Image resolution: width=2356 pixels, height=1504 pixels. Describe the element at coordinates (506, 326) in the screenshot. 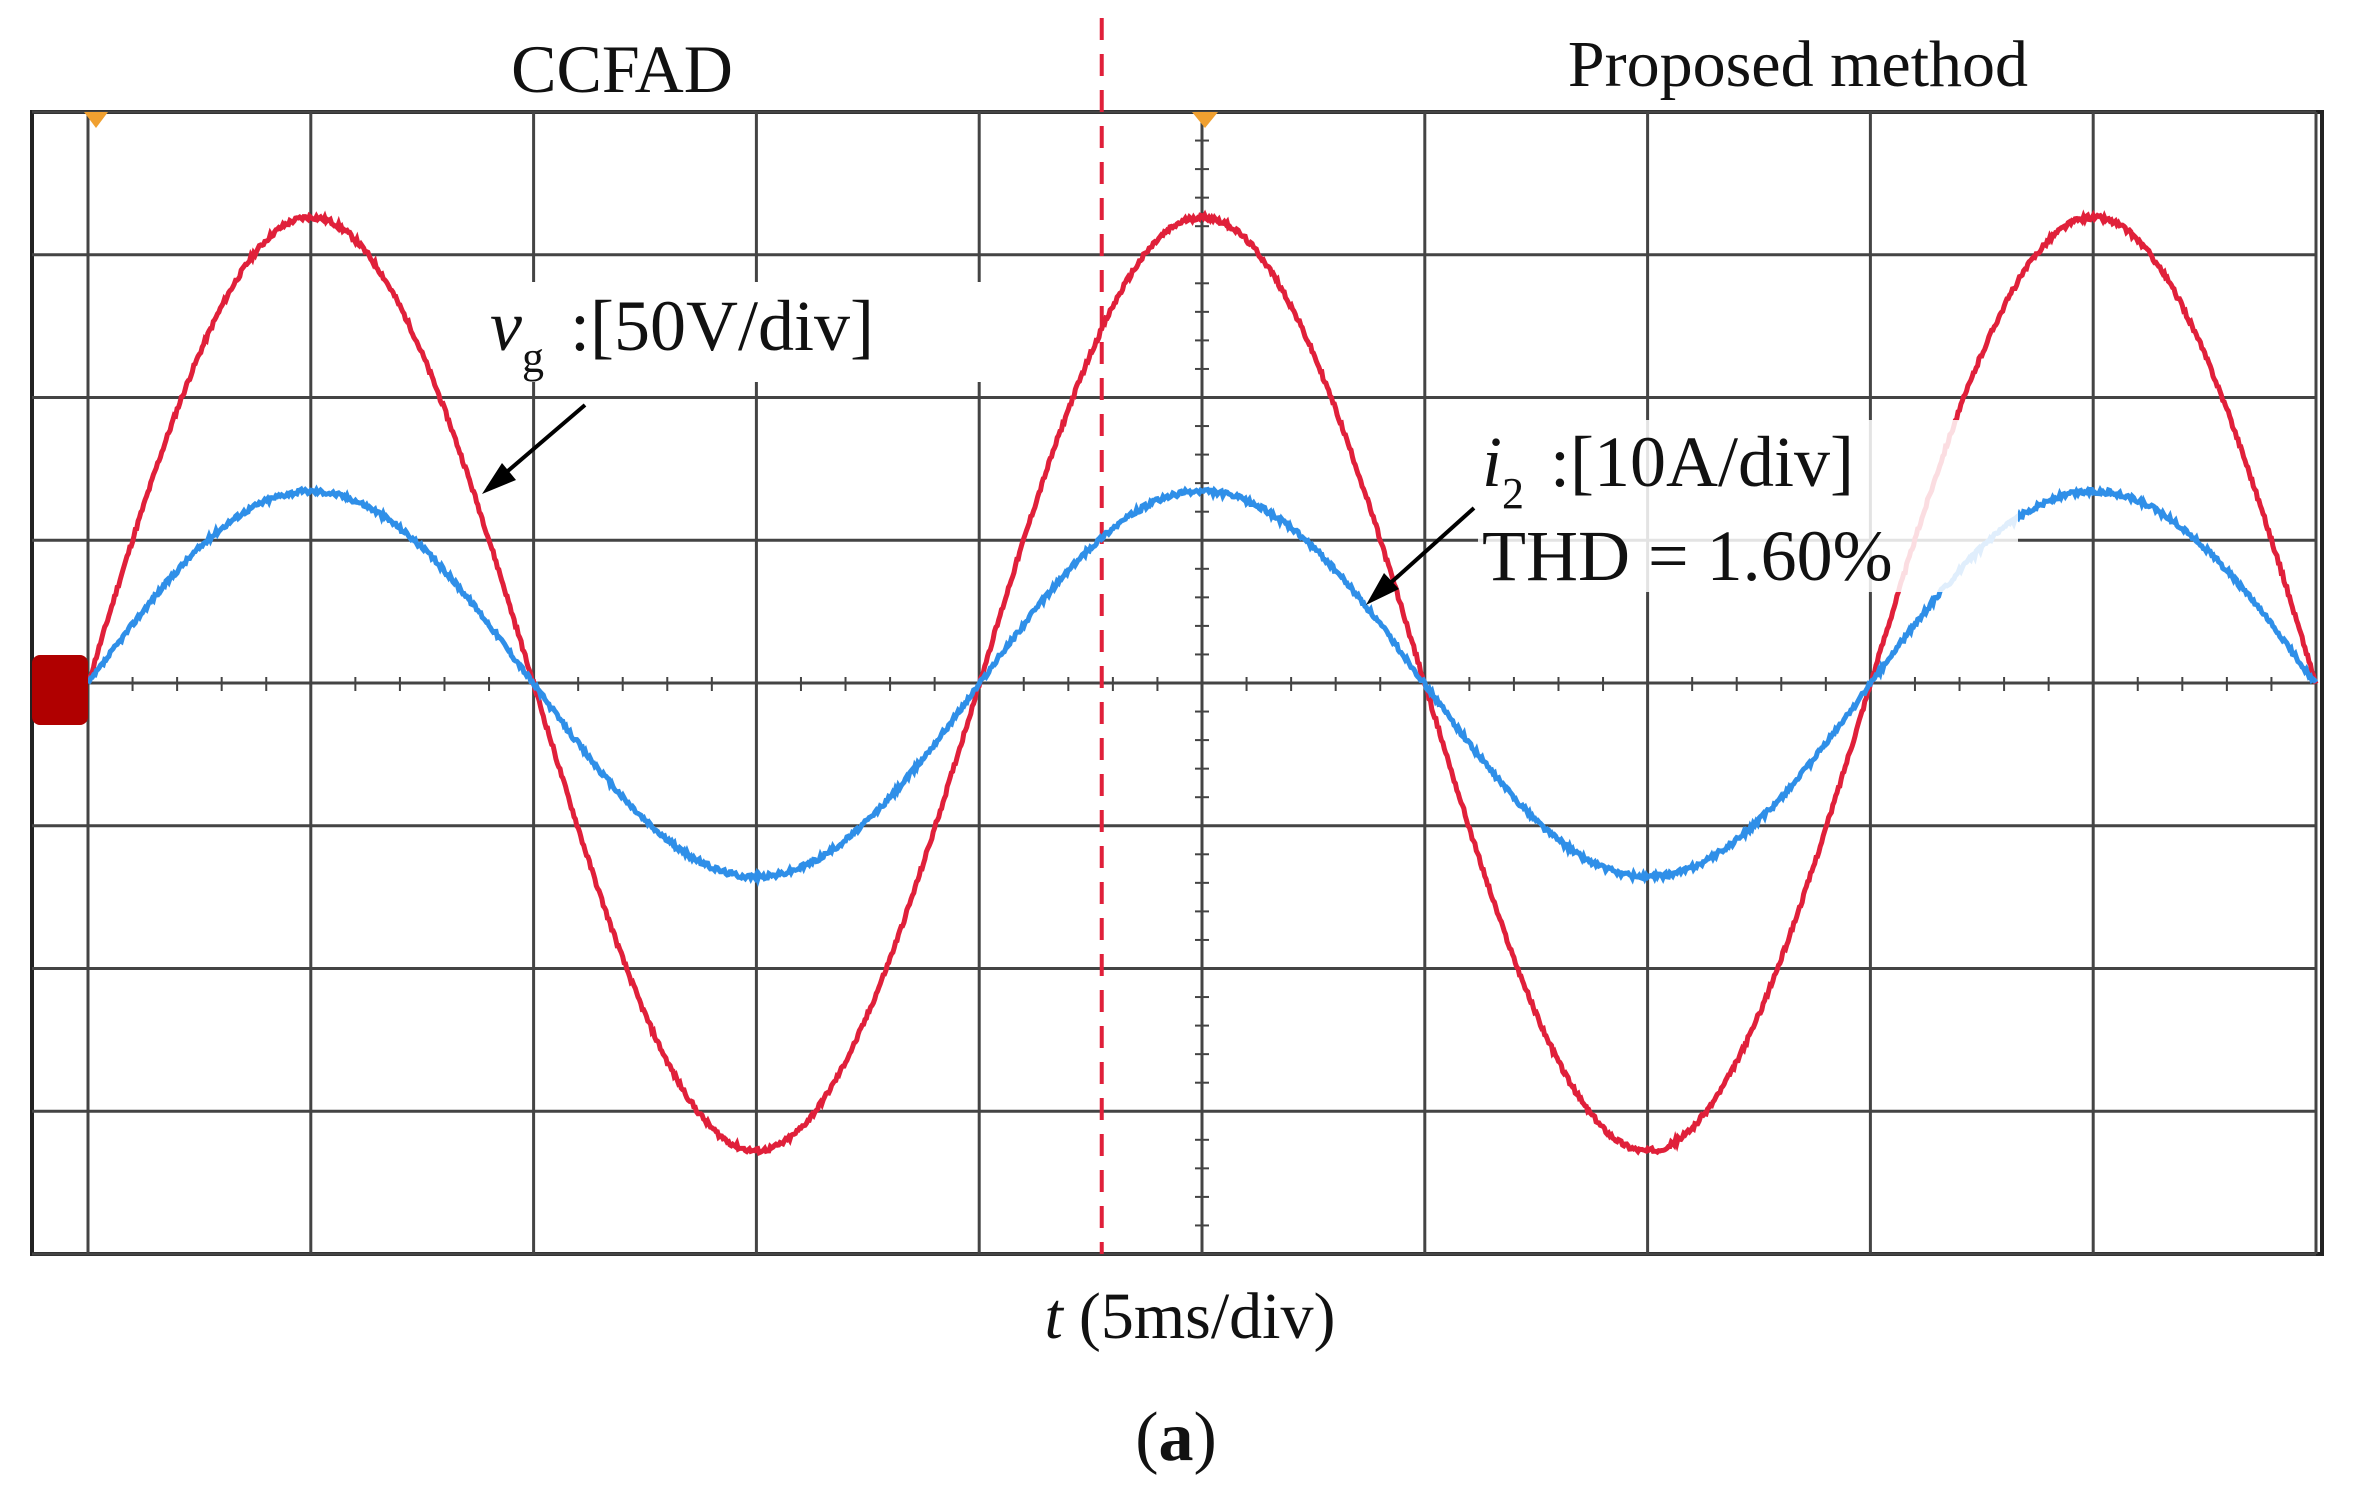

I see `vg-symbol: v` at that location.